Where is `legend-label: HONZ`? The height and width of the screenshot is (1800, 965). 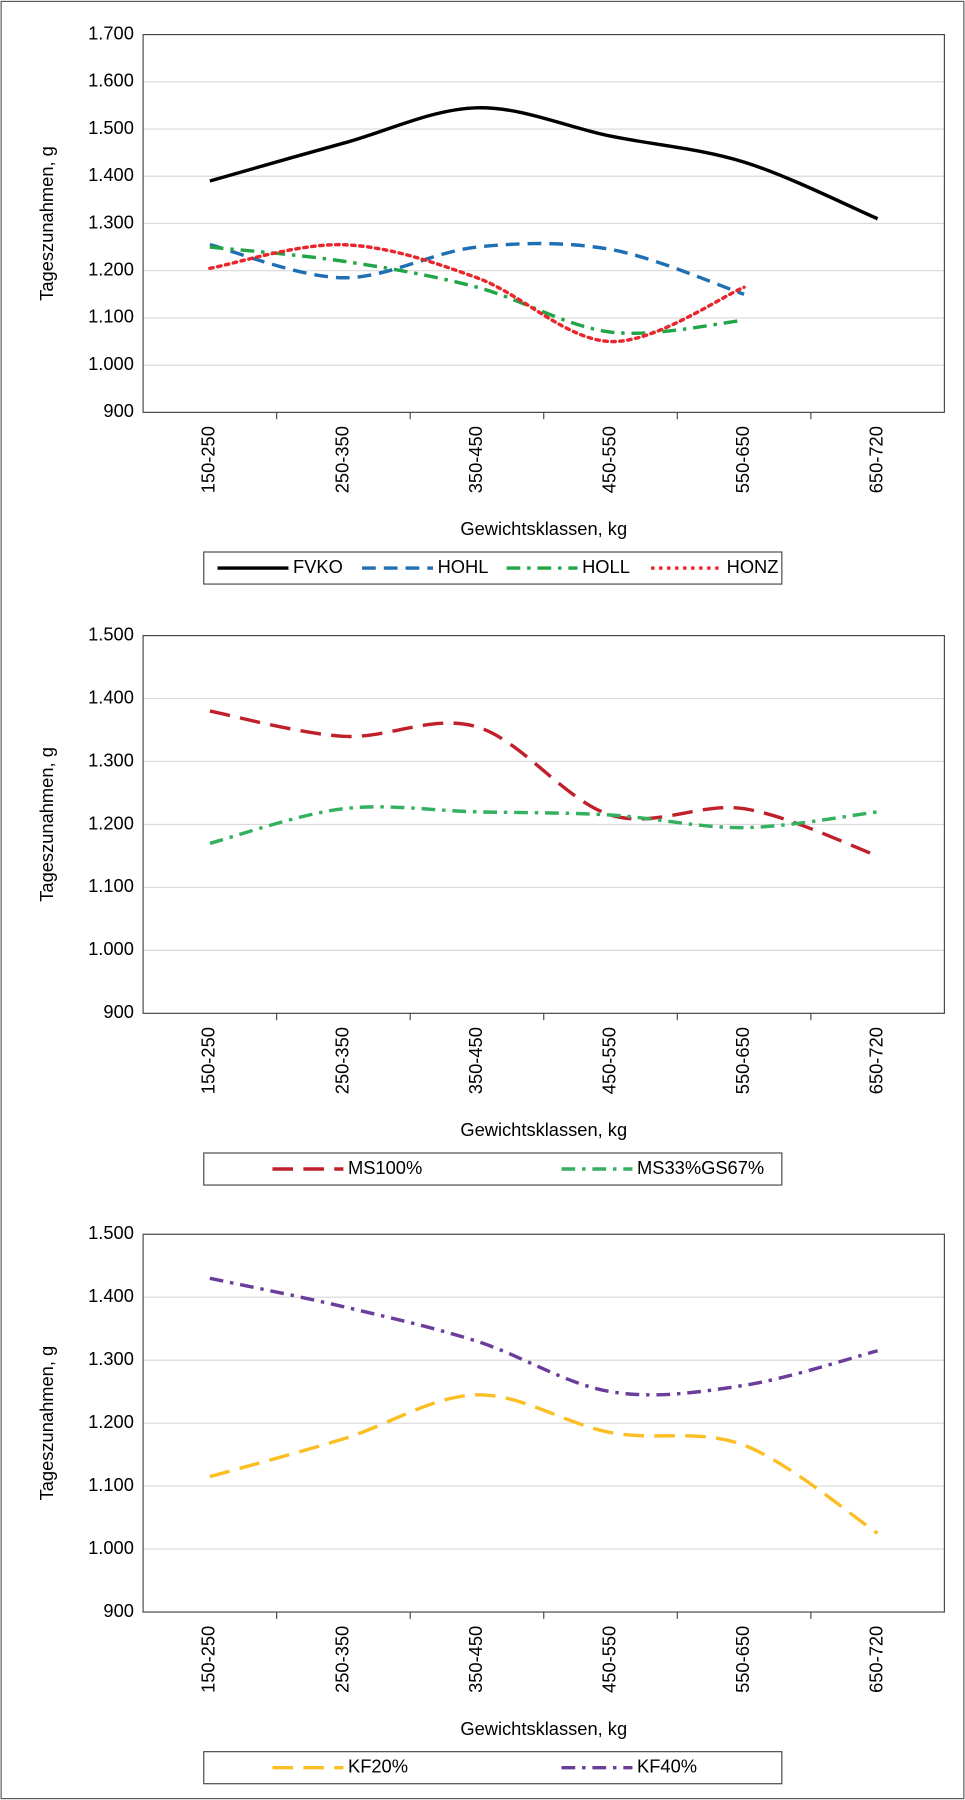 legend-label: HONZ is located at coordinates (753, 566).